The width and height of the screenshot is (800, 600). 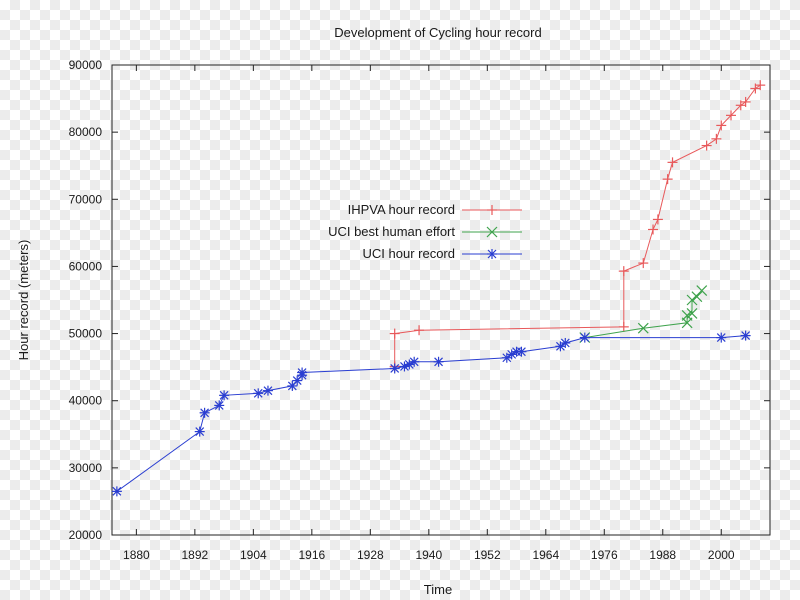 I want to click on x-tick-label: 2000, so click(x=721, y=555).